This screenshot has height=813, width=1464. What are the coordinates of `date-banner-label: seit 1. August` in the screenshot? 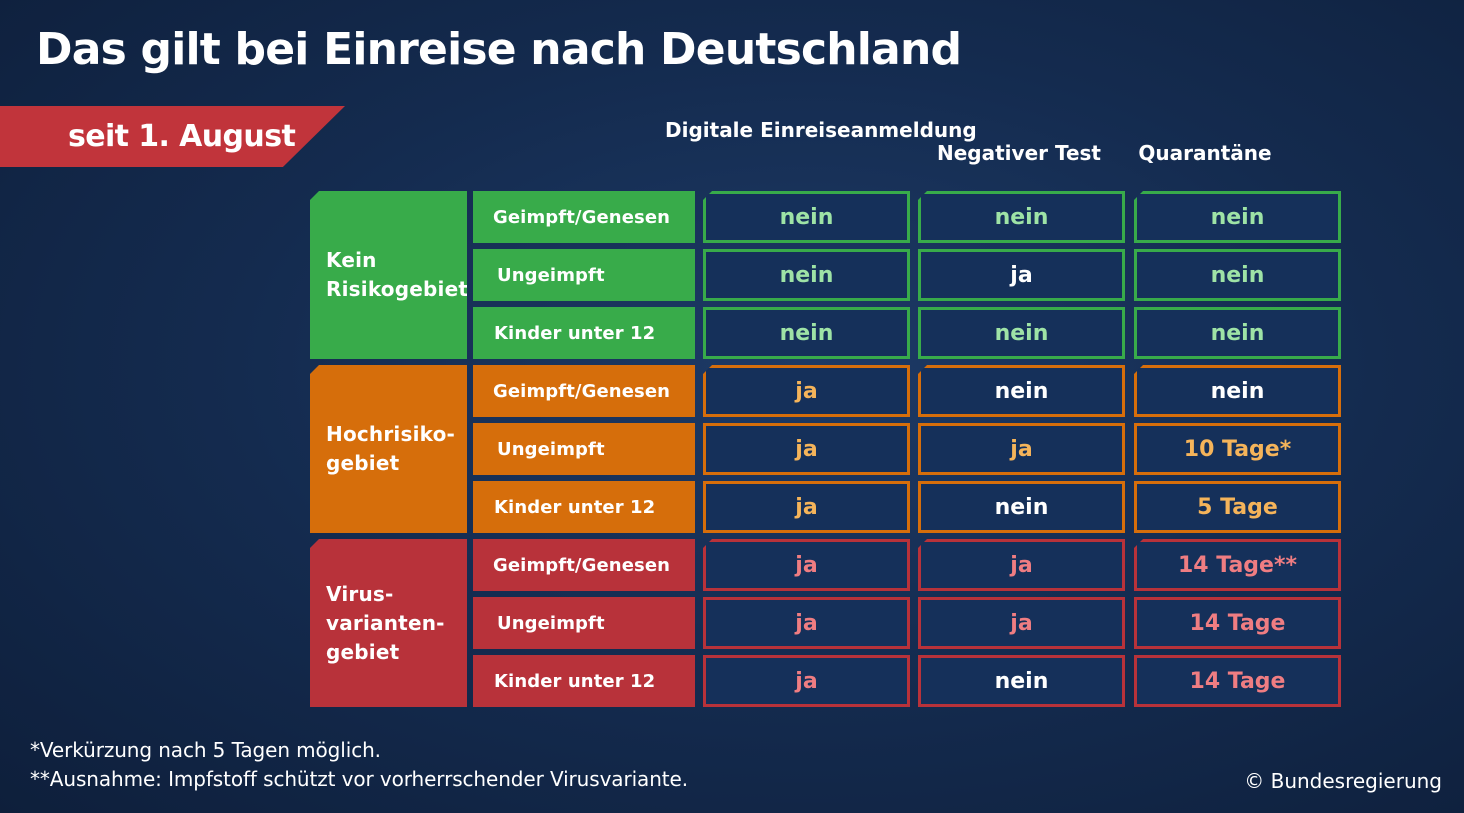 It's located at (182, 136).